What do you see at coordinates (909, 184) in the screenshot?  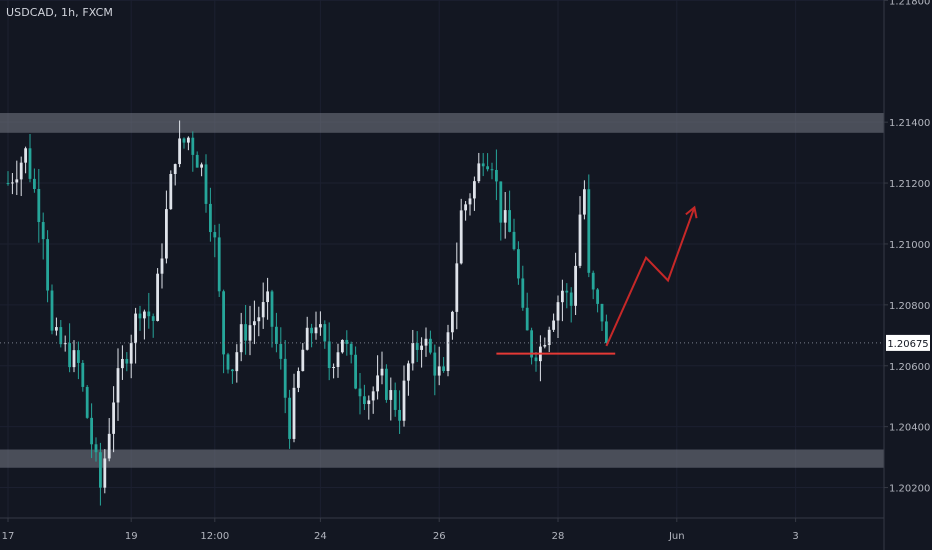 I see `y-tick-label: 1.21200` at bounding box center [909, 184].